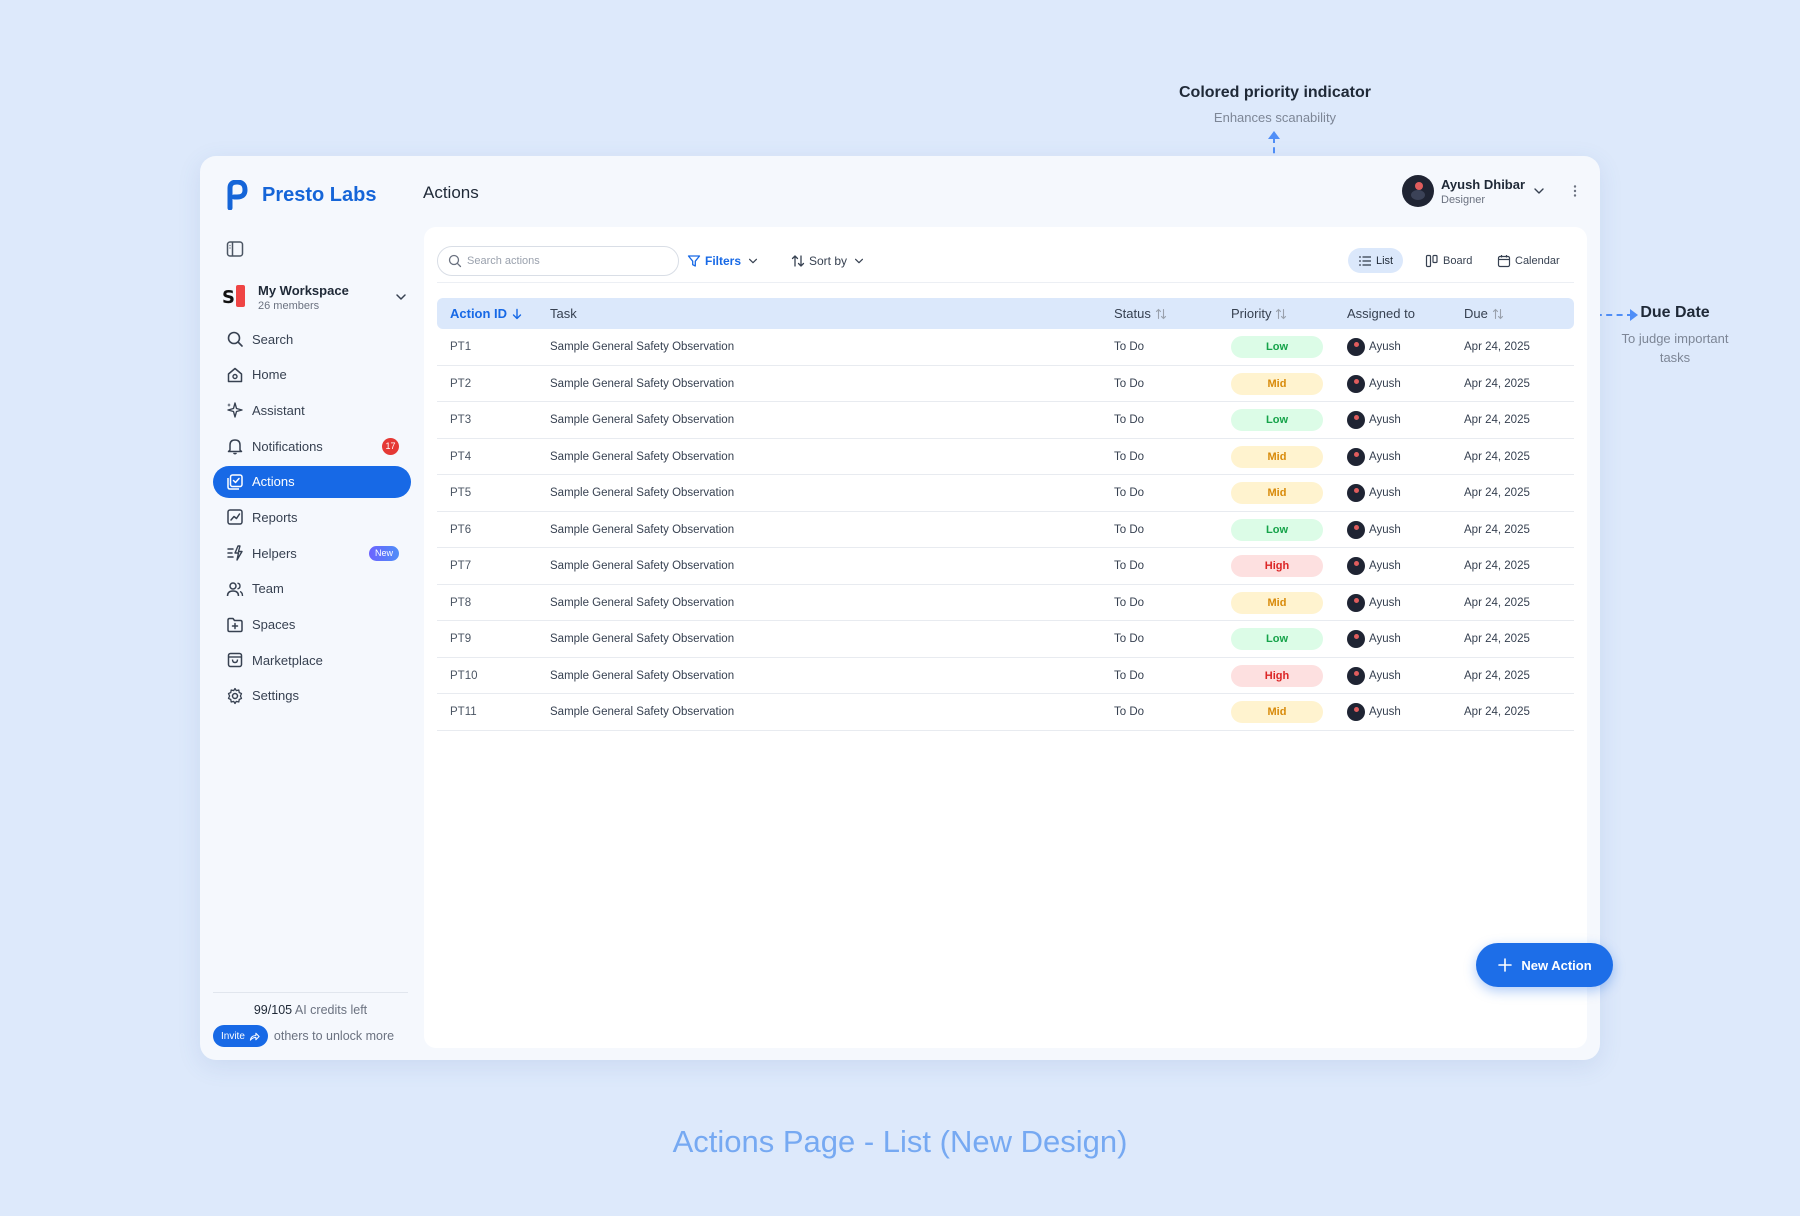 The width and height of the screenshot is (1800, 1216). I want to click on sidebar-item-reports: Reports, so click(312, 517).